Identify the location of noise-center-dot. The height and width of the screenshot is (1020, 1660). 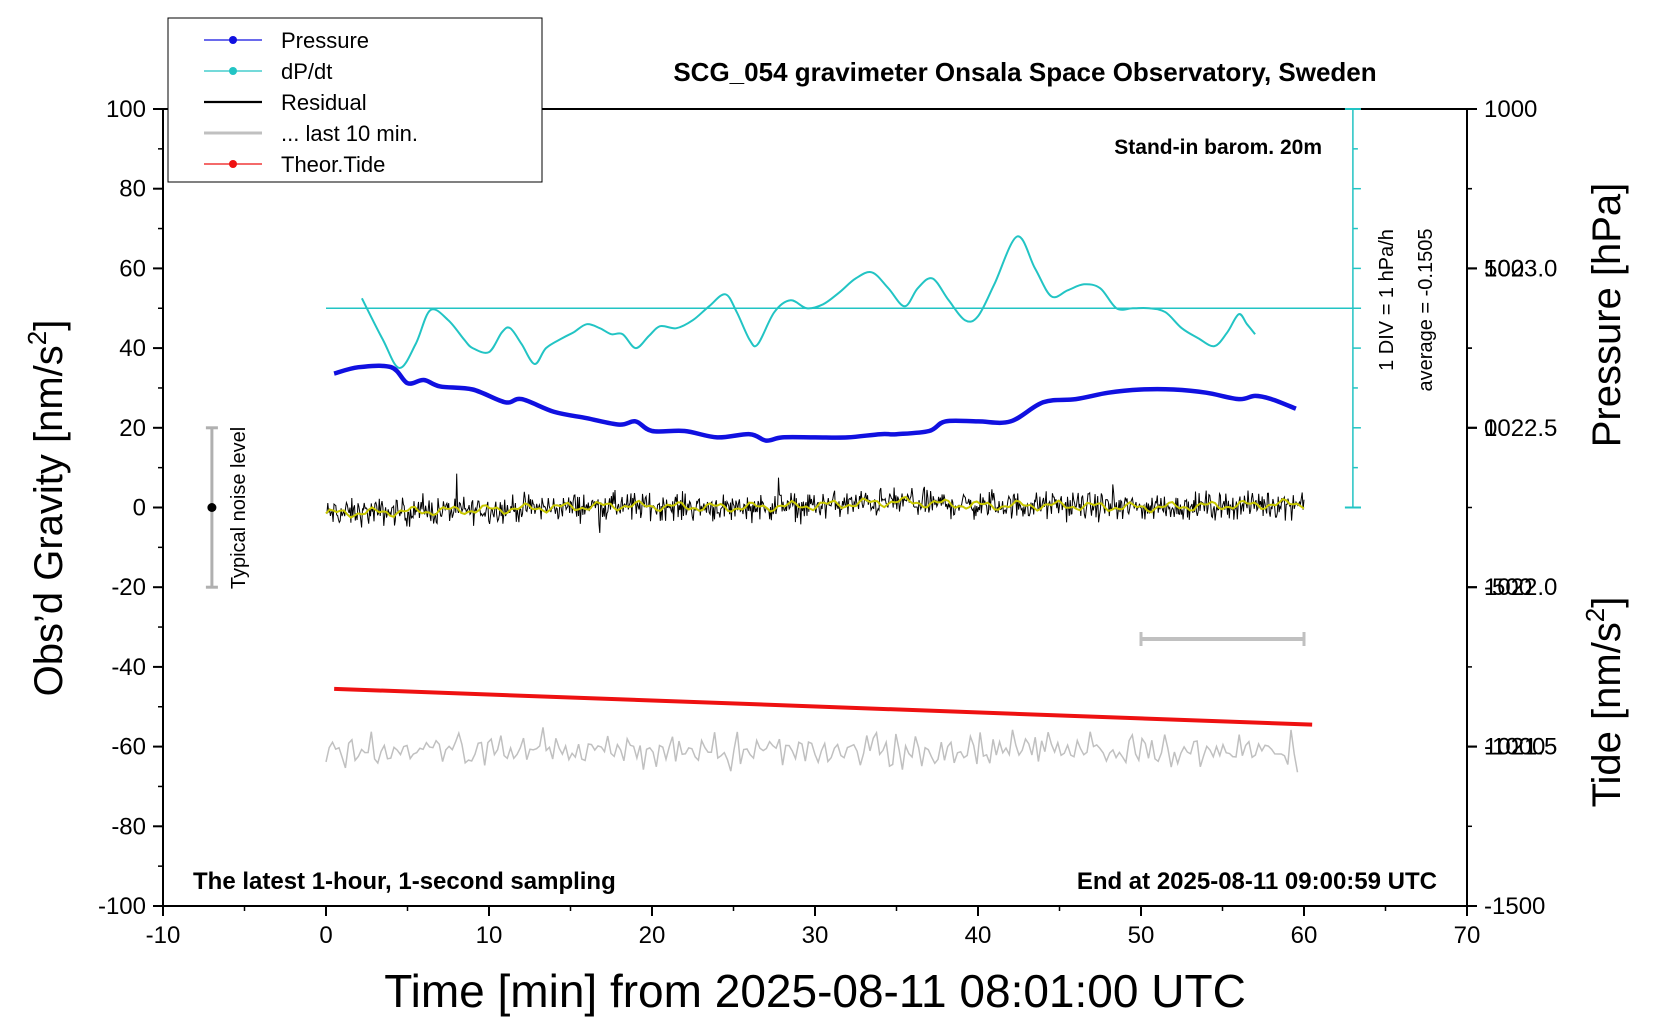
(212, 507).